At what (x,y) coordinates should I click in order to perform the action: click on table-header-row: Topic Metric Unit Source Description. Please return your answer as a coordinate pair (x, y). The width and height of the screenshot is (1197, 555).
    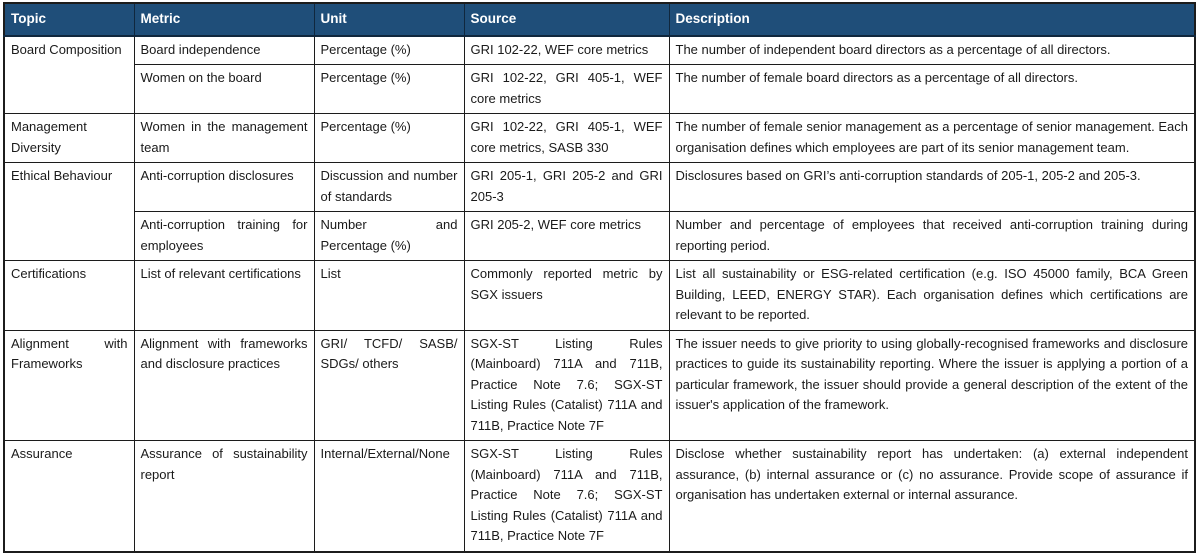
    Looking at the image, I should click on (599, 19).